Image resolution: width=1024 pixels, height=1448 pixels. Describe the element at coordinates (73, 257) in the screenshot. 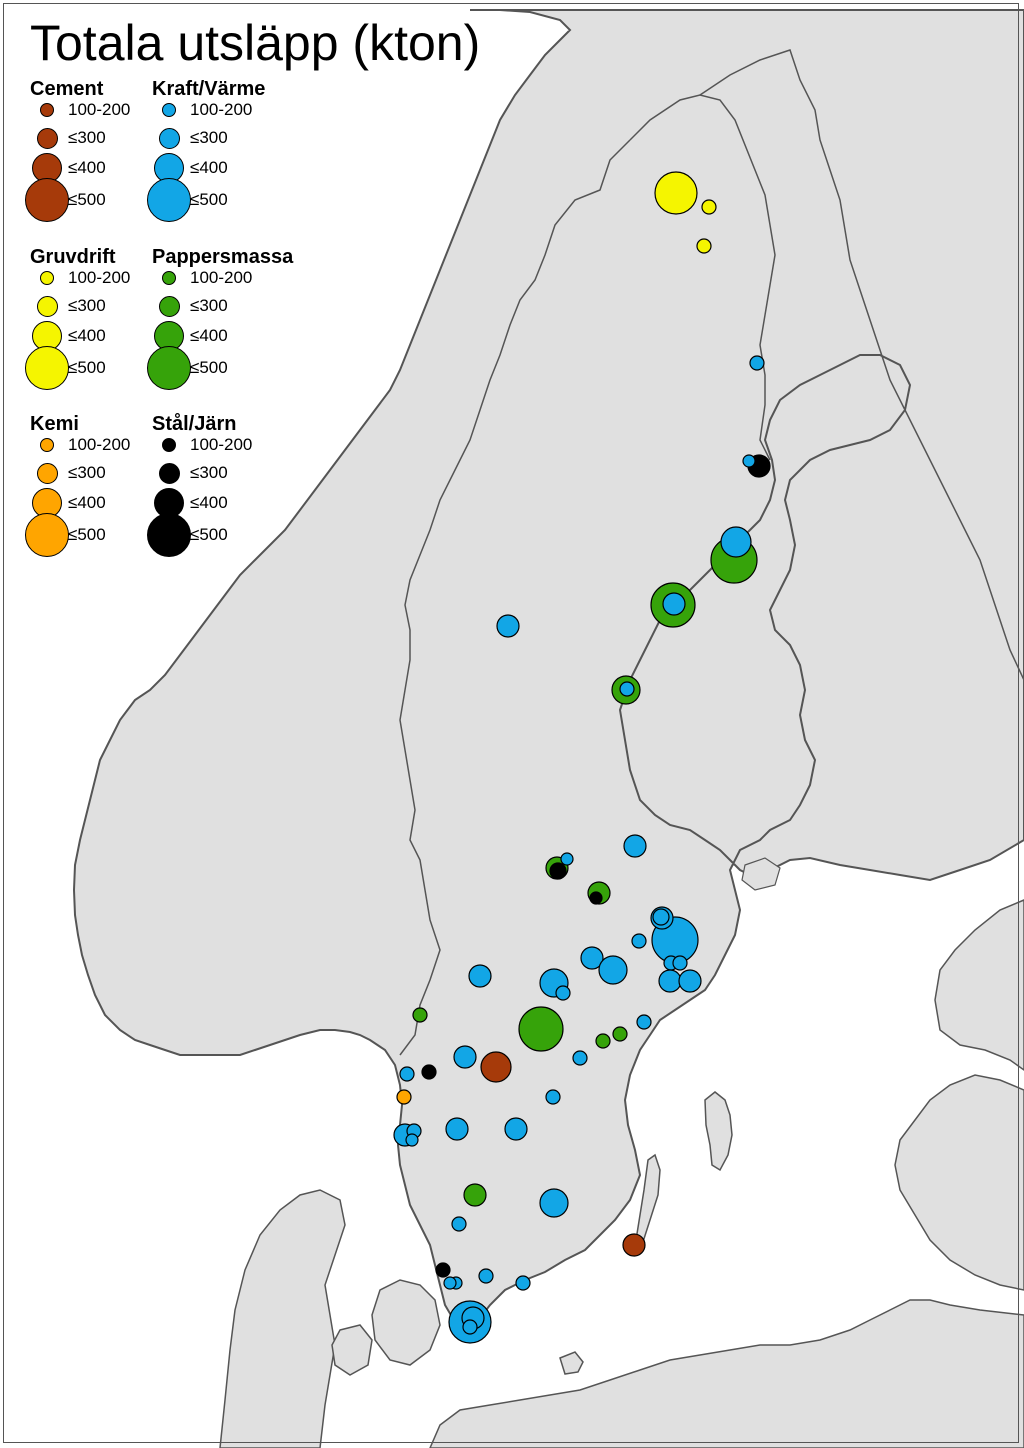

I see `legend-heading-gruv: Gruvdrift` at that location.